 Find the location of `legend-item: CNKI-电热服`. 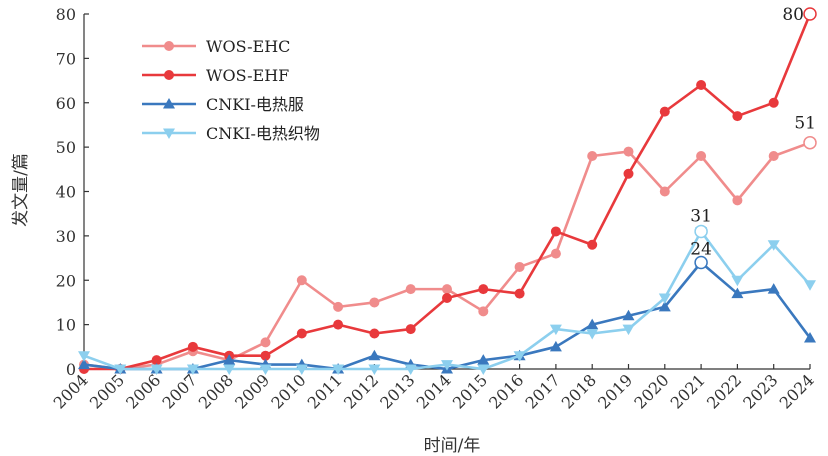

legend-item: CNKI-电热服 is located at coordinates (223, 104).